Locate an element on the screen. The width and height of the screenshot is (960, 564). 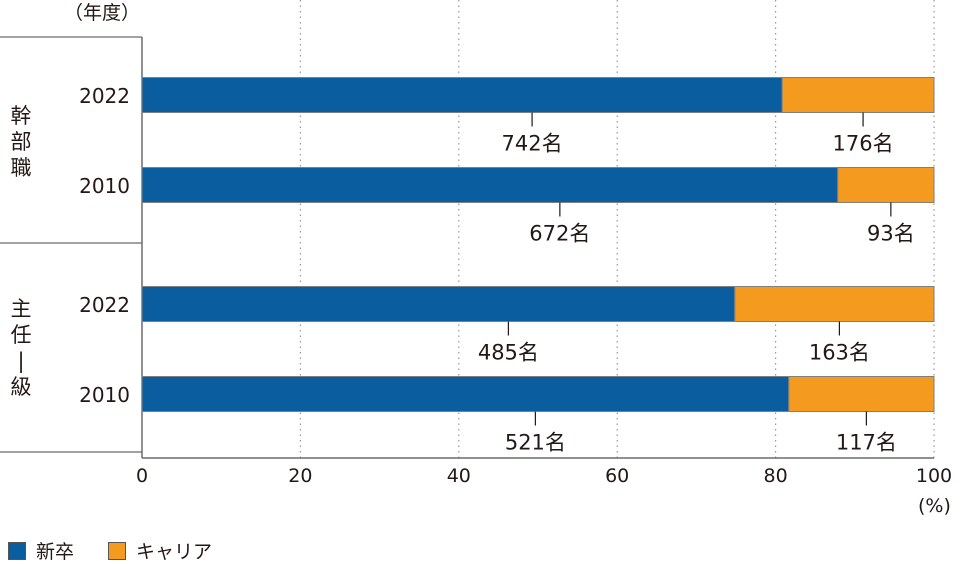
data-label-career: 93名 is located at coordinates (891, 234).